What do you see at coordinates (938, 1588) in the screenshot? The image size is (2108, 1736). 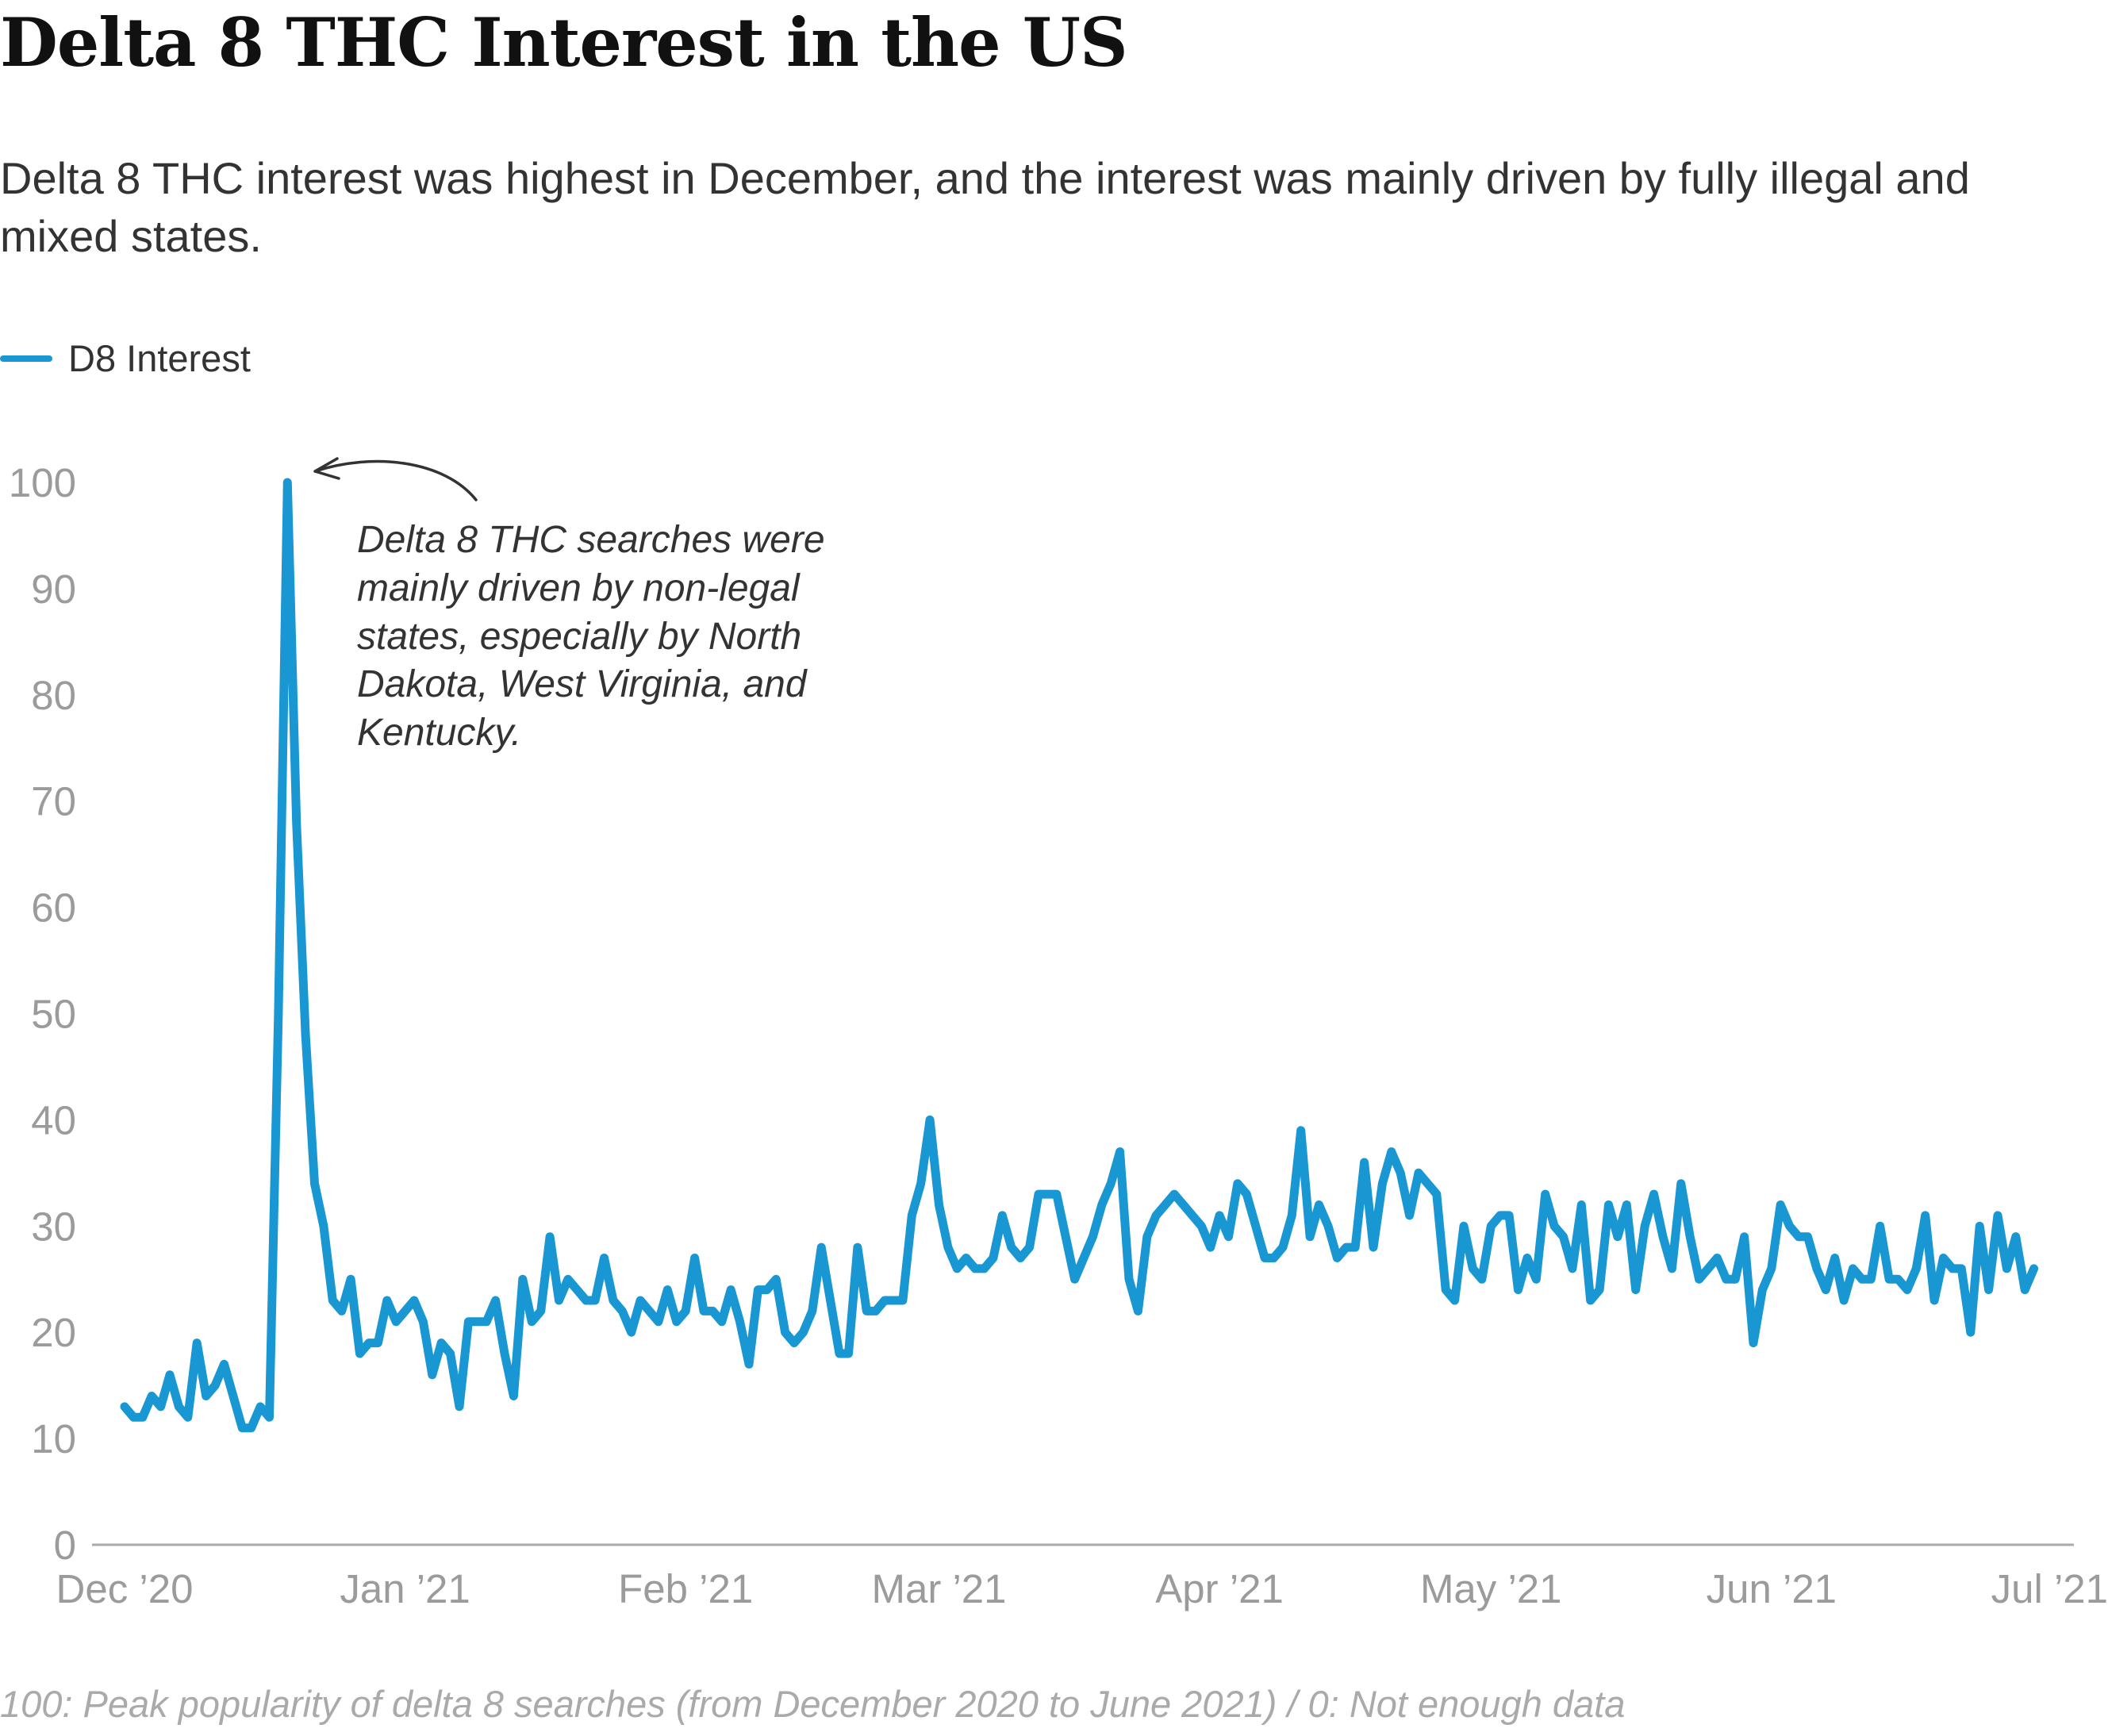 I see `x-tick-label: Mar ’21` at bounding box center [938, 1588].